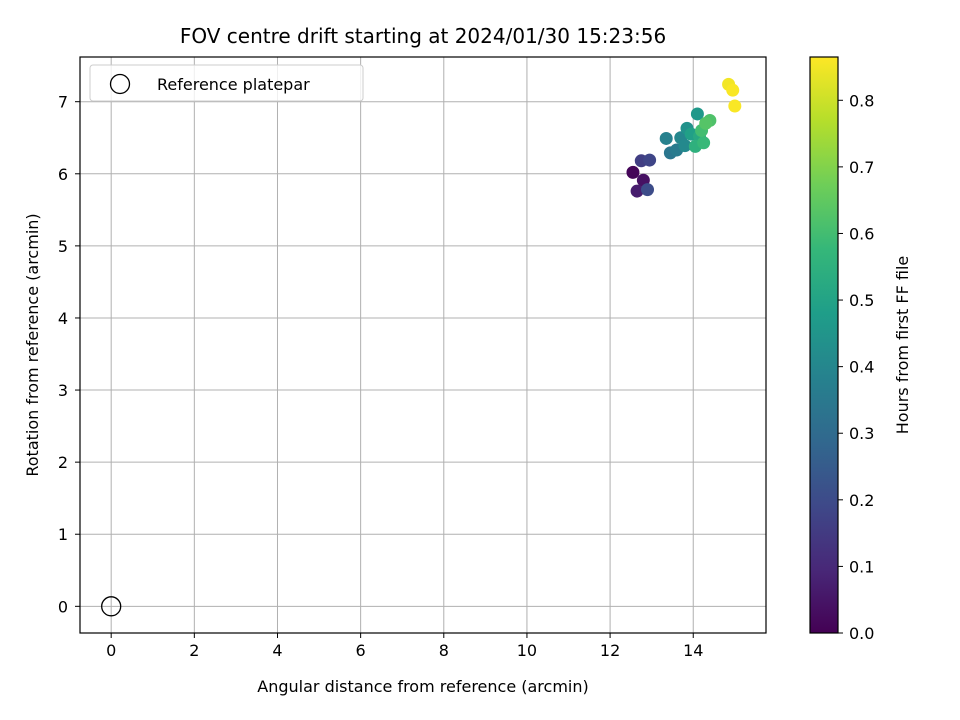 This screenshot has height=720, width=960. Describe the element at coordinates (111, 606) in the screenshot. I see `reference-platepar-marker` at that location.